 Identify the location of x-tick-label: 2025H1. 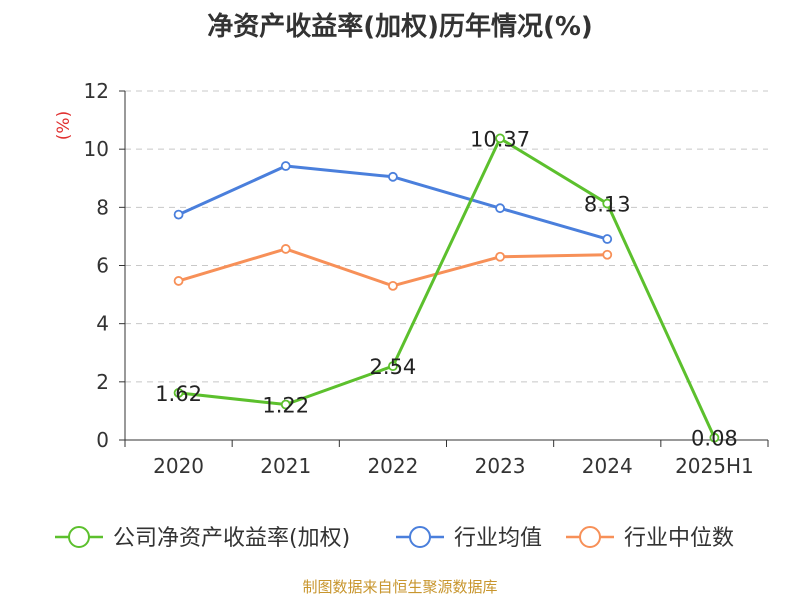
(714, 466).